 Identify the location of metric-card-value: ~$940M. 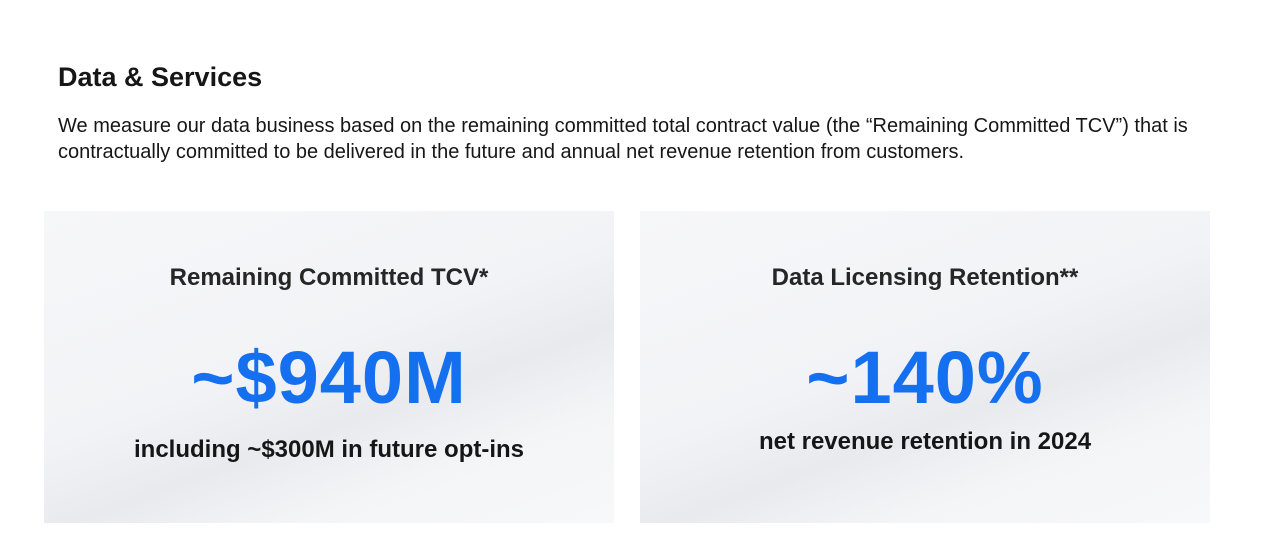
(329, 377).